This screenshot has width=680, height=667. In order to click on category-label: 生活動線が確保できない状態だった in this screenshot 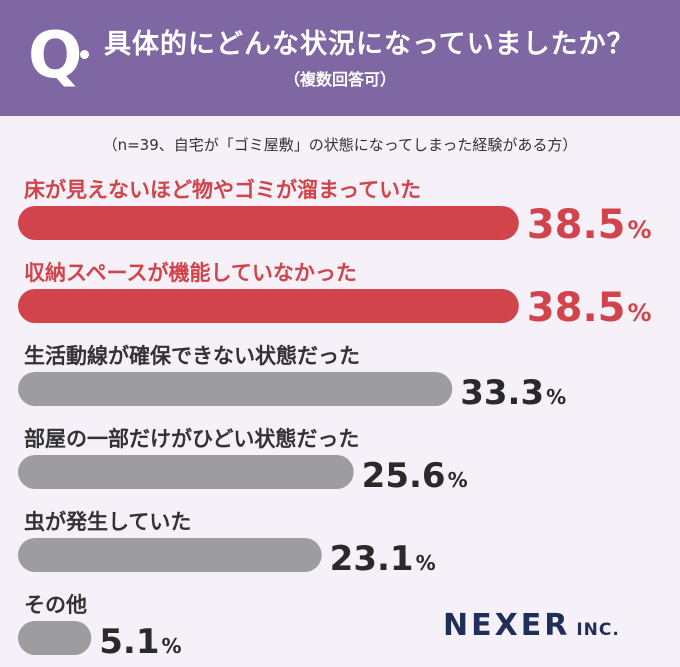, I will do `click(192, 356)`.